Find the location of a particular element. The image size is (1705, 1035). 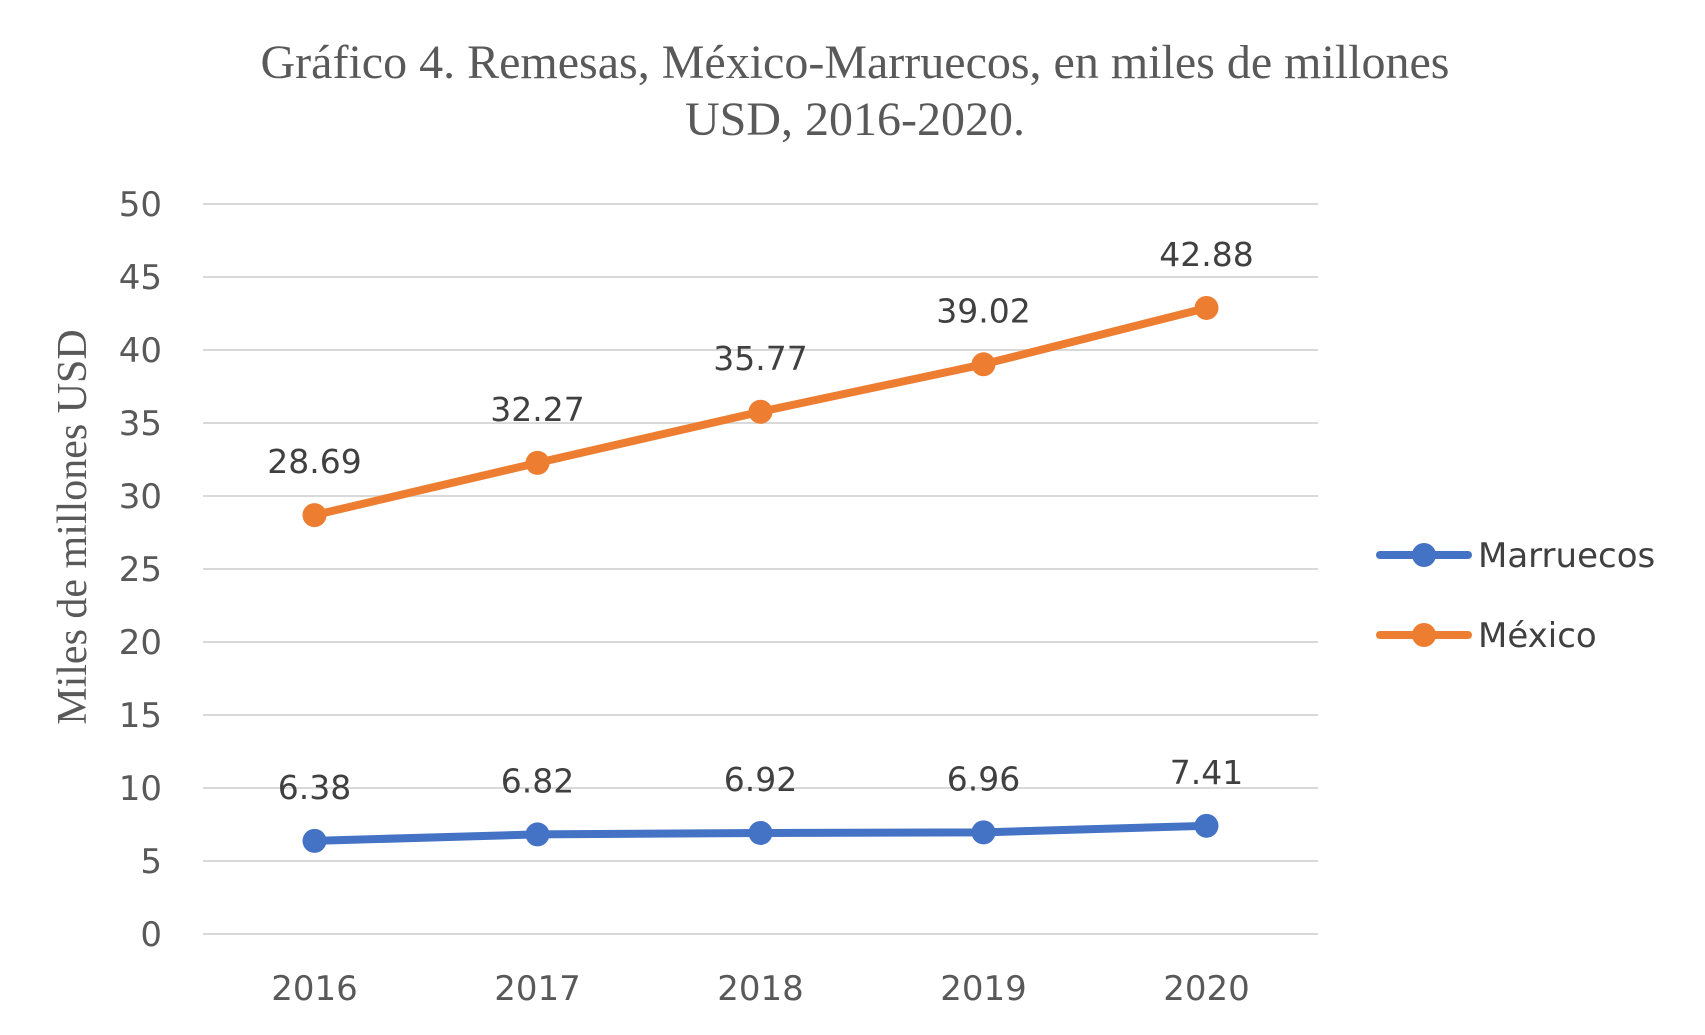

x-axis-ticks: 2016 2017 2018 2019 2020 is located at coordinates (760, 989).